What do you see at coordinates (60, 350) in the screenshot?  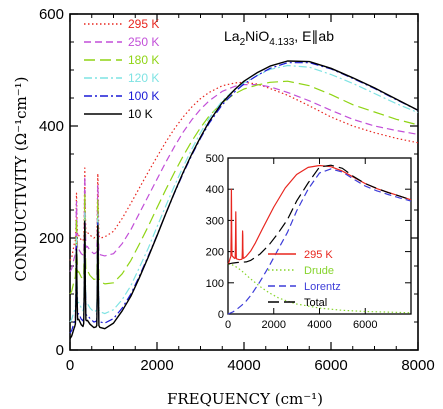 I see `main-y-tick-label: 0` at bounding box center [60, 350].